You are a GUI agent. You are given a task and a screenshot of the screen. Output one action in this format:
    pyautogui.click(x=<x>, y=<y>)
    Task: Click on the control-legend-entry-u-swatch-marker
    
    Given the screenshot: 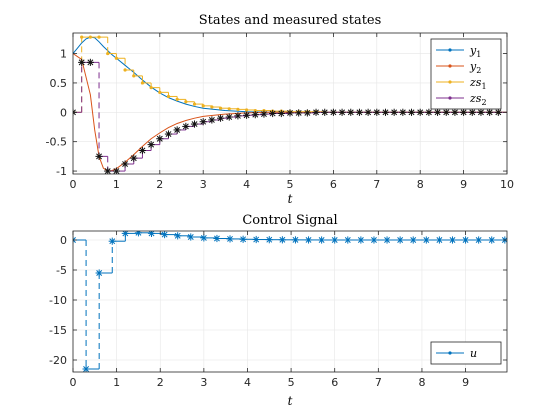 What is the action you would take?
    pyautogui.click(x=450, y=353)
    